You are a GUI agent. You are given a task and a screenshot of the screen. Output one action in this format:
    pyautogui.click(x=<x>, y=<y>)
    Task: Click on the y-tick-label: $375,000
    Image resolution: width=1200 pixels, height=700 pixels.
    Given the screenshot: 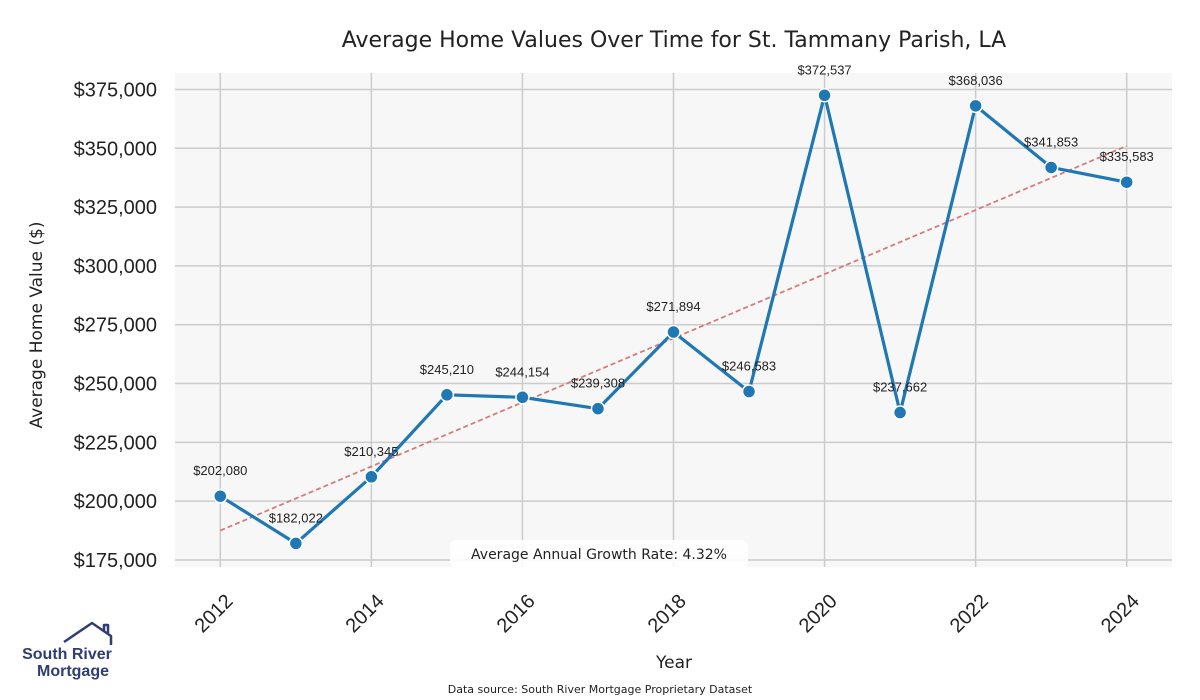 What is the action you would take?
    pyautogui.click(x=115, y=90)
    